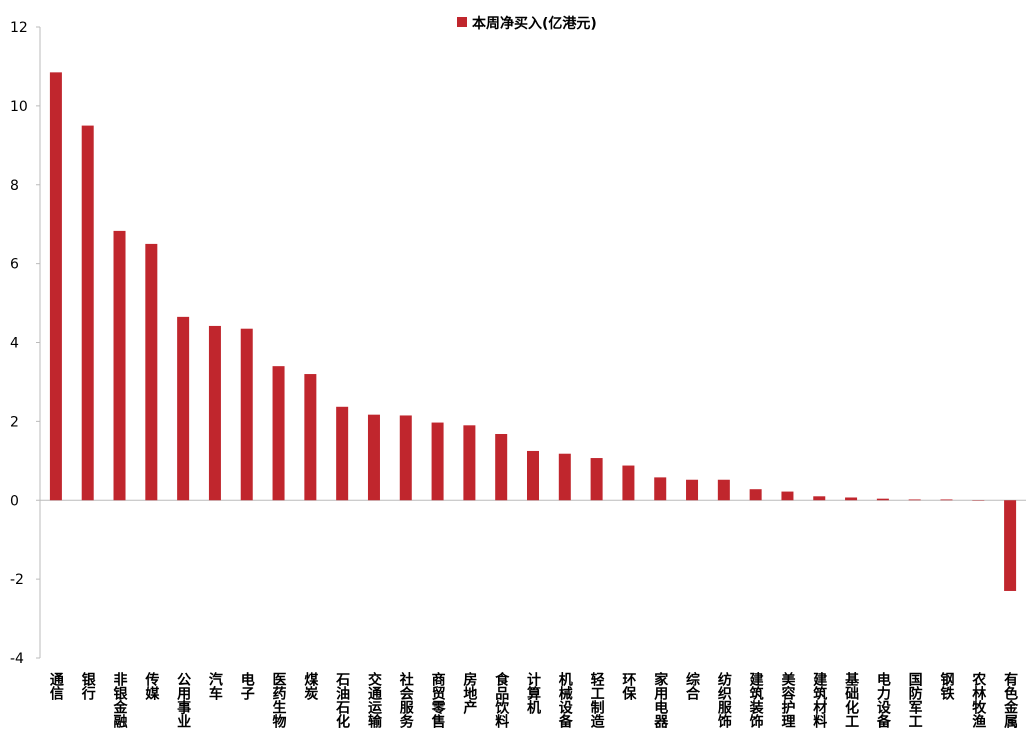 This screenshot has height=752, width=1026. I want to click on x-tick-label: 传媒, so click(151, 686).